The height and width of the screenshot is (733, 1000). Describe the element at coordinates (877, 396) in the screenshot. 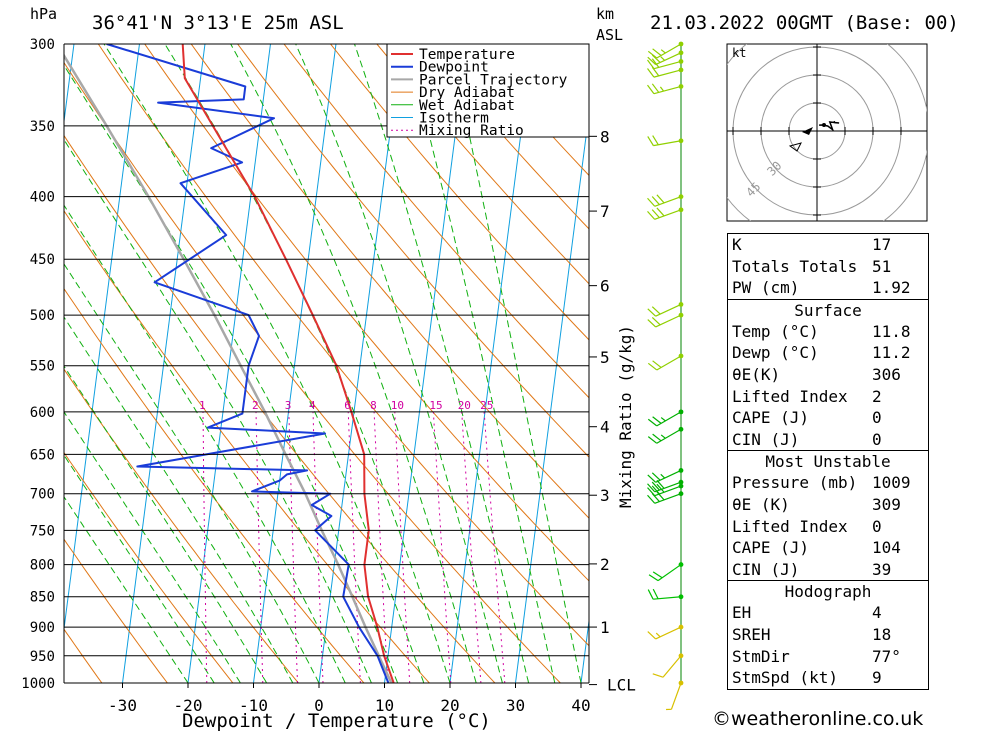

I see `stat-value: 2` at that location.